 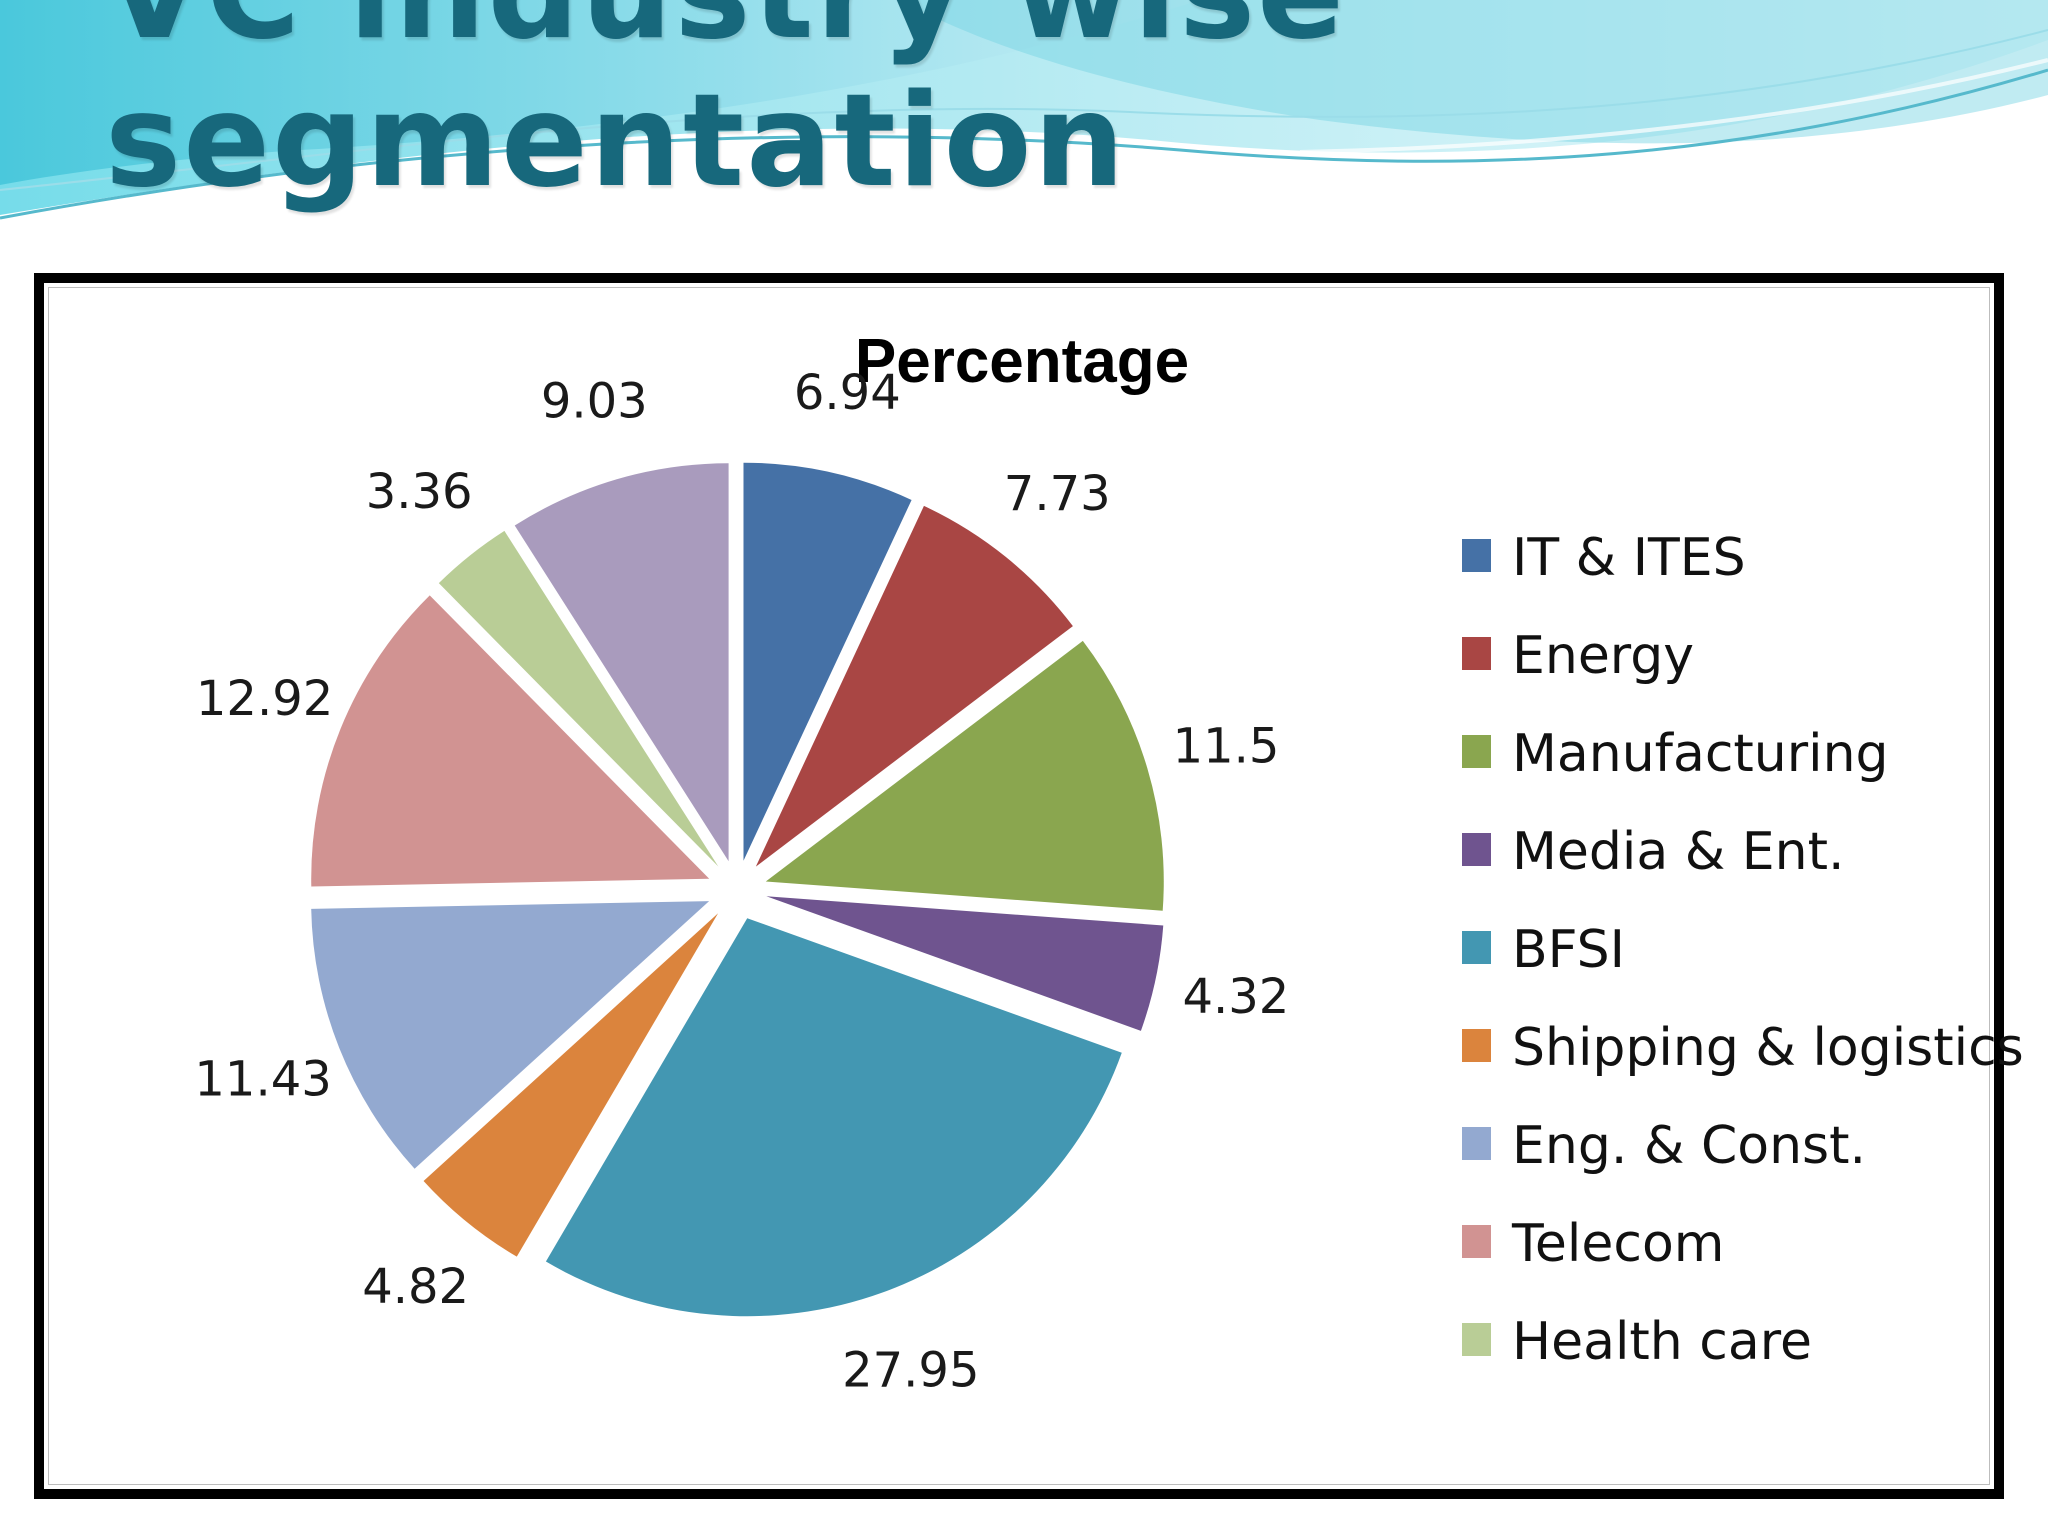 I want to click on slide-title: VC industry wise segmentation, so click(x=724, y=108).